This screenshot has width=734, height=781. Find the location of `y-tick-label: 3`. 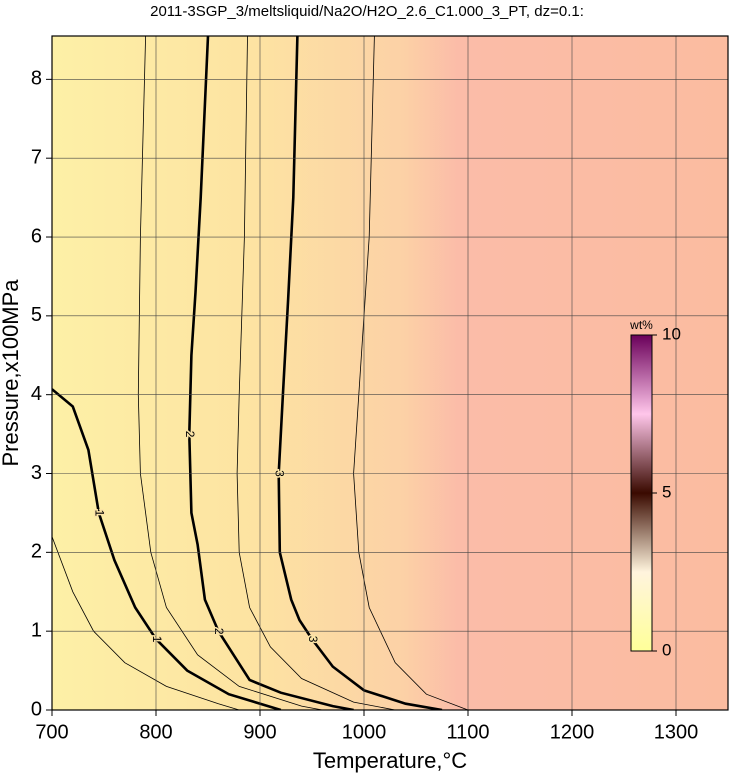

y-tick-label: 3 is located at coordinates (36, 473).